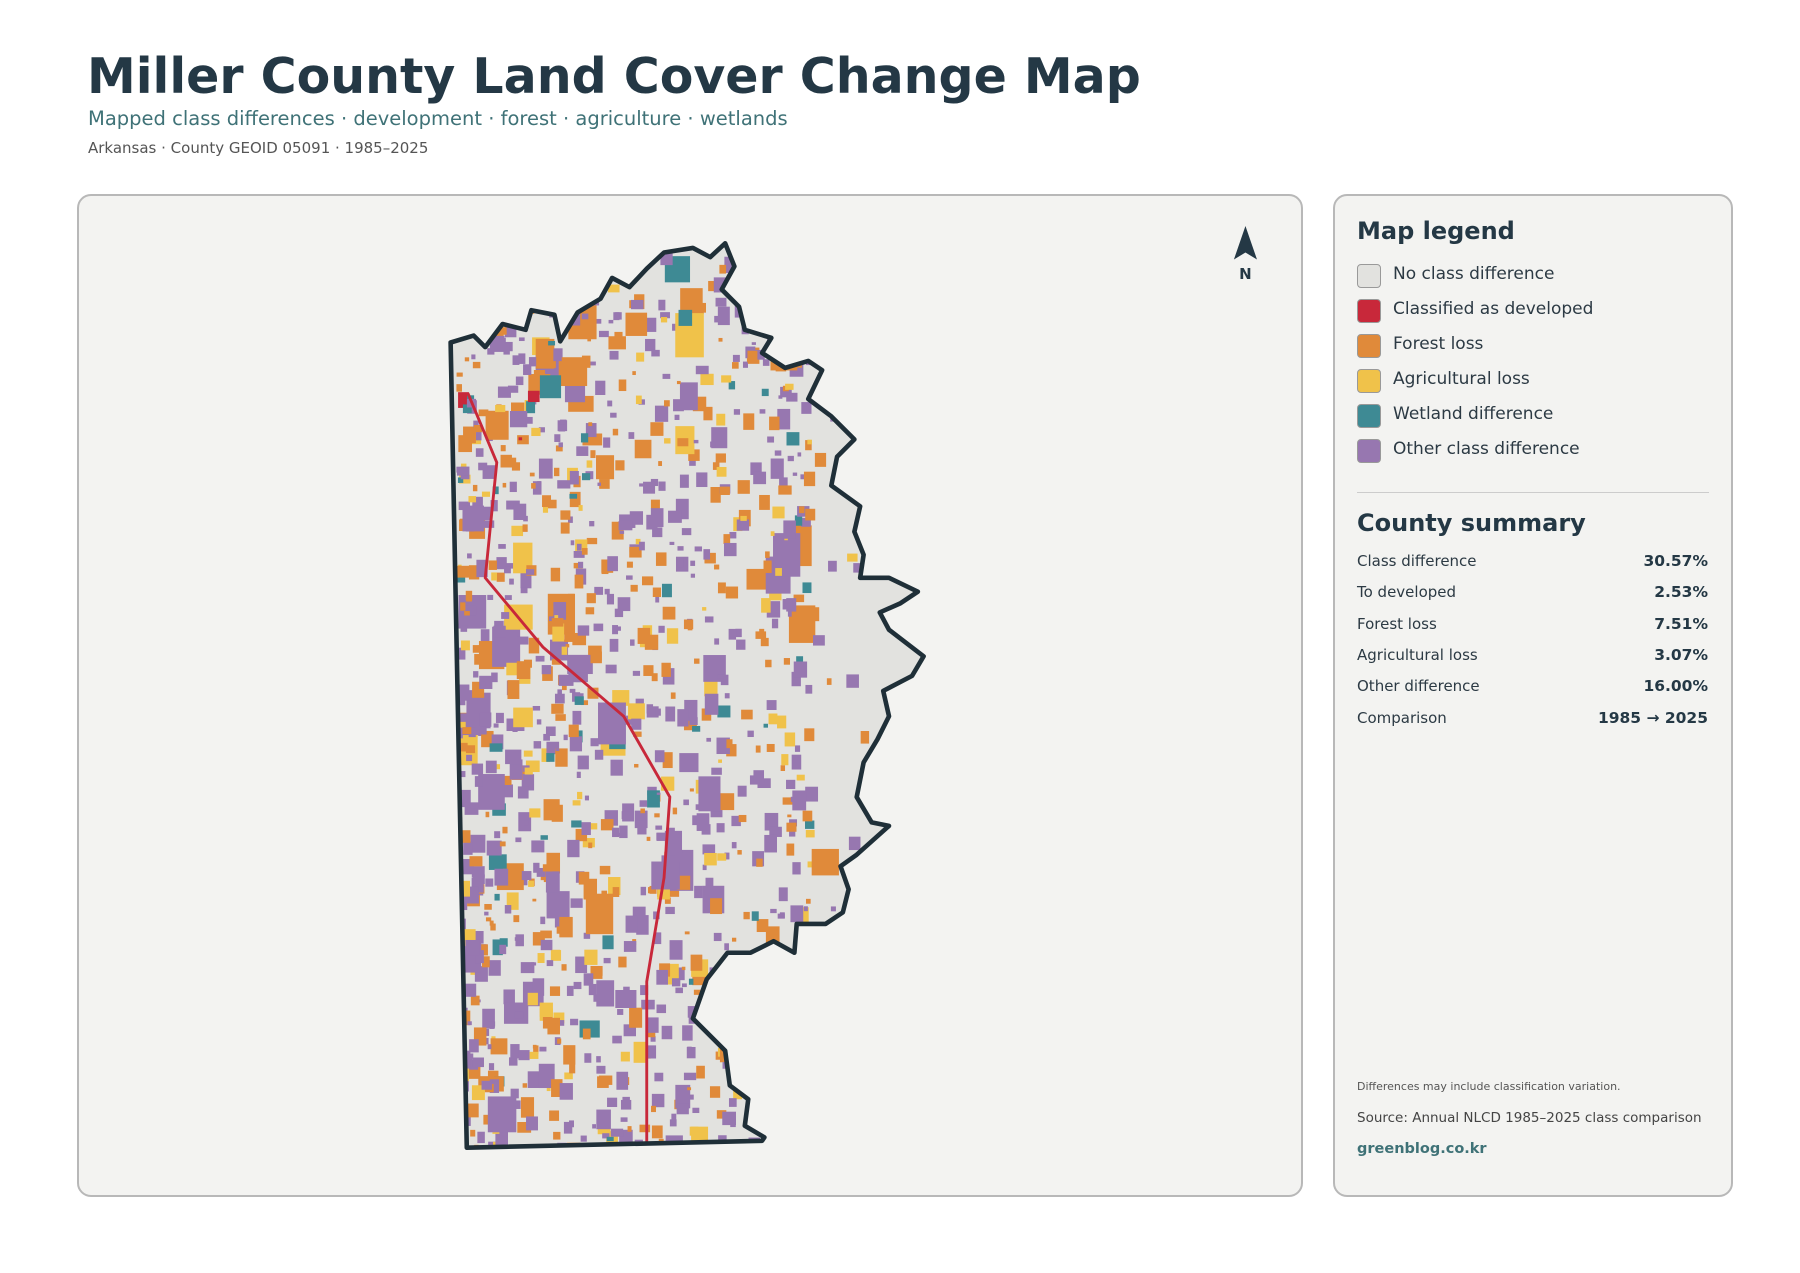 Image resolution: width=1800 pixels, height=1273 pixels. I want to click on highway, so click(569, 768).